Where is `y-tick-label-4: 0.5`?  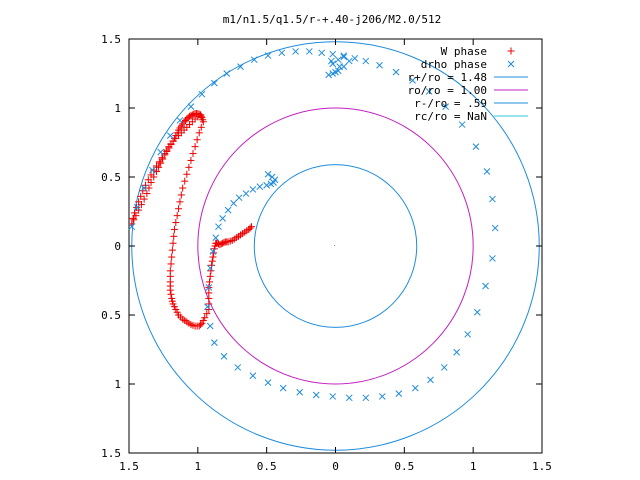
y-tick-label-4: 0.5 is located at coordinates (111, 315).